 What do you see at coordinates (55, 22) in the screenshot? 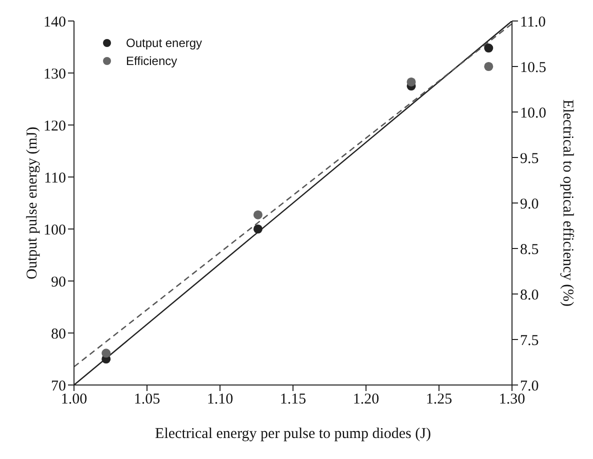
I see `y-tick-label: 140` at bounding box center [55, 22].